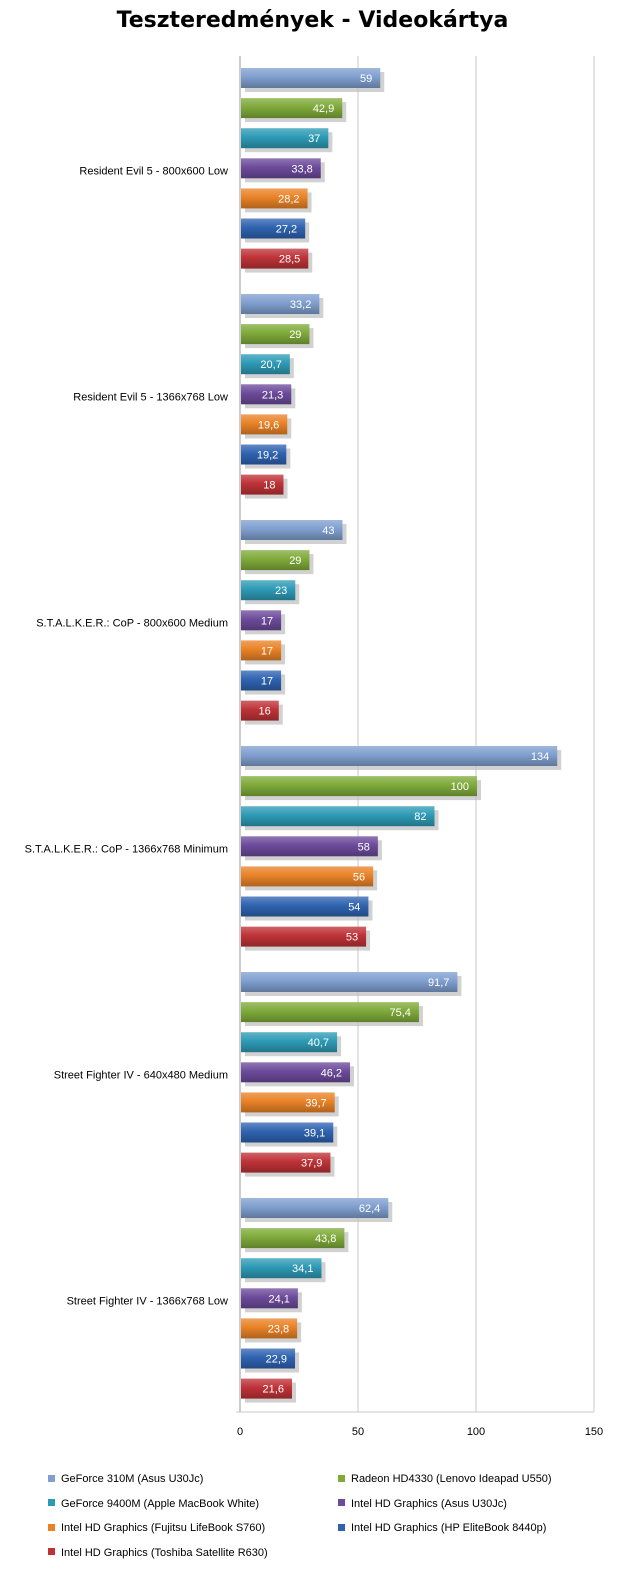 The image size is (625, 1589). Describe the element at coordinates (476, 1432) in the screenshot. I see `x-tick-label: 100` at that location.